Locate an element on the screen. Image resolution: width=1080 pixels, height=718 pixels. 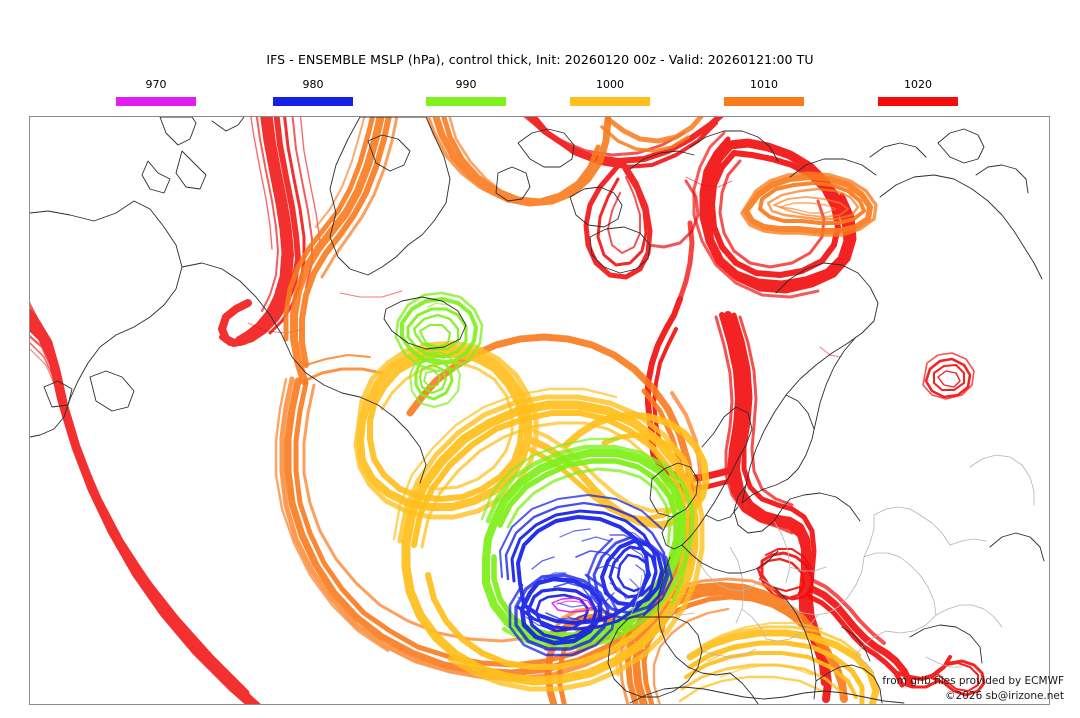
legend-item-1020: 1020 is located at coordinates (918, 92).